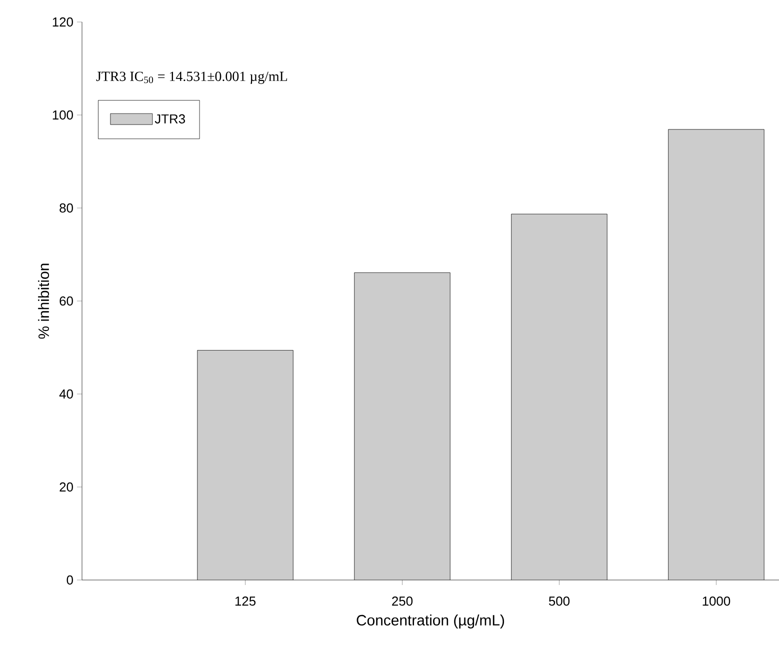 The image size is (779, 652). What do you see at coordinates (559, 601) in the screenshot?
I see `x-tick-label: 500` at bounding box center [559, 601].